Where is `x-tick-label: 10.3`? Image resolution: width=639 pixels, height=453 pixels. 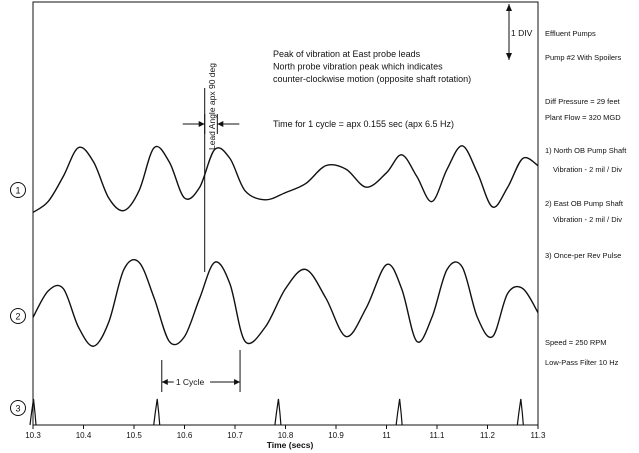 x-tick-label: 10.3 is located at coordinates (33, 435).